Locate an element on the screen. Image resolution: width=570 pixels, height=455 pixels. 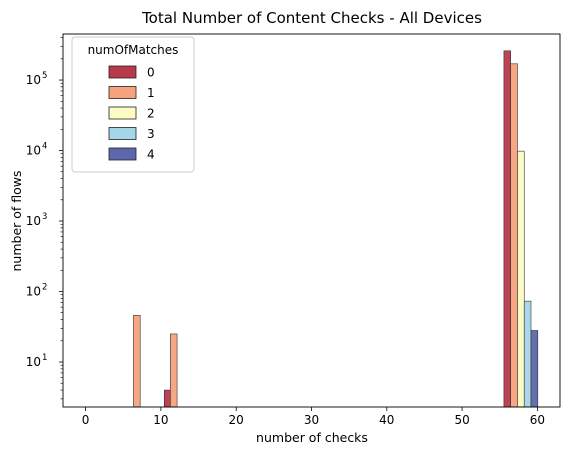
legend: numOfMatches 0 1 2 3 4 is located at coordinates (133, 104).